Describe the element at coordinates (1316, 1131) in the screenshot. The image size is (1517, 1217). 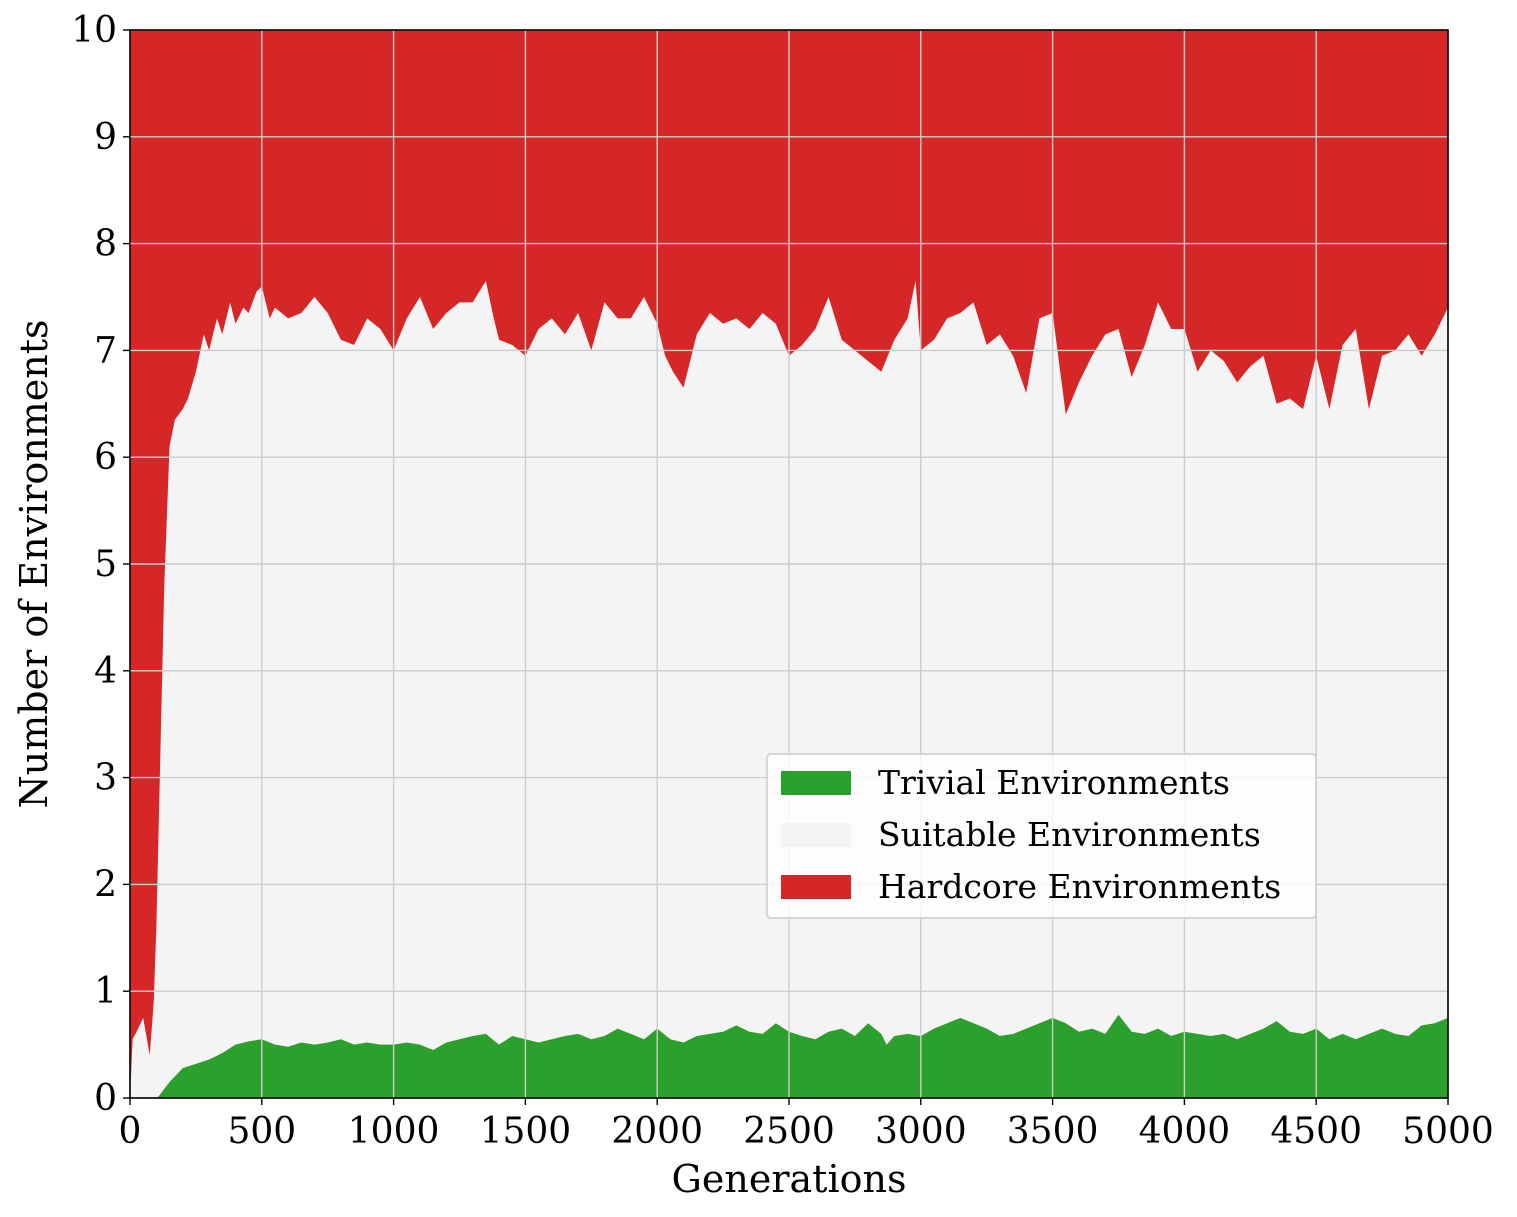
I see `x-tick-label: 4500` at that location.